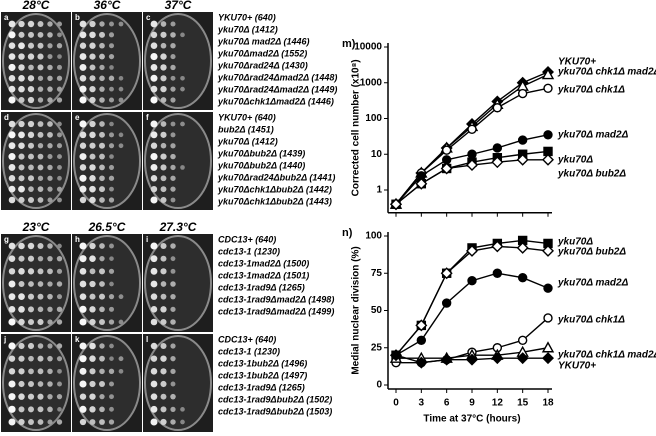 This screenshot has height=436, width=656. I want to click on strain-label: cdc13-1mad2Δ (1500), so click(263, 263).